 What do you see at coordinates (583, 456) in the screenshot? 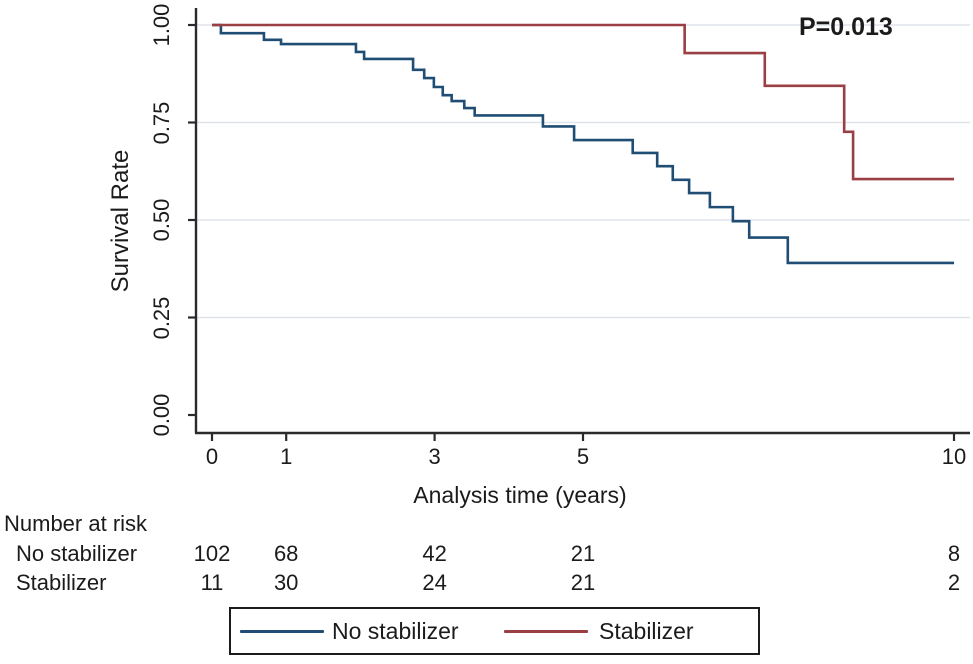
I see `x-tick-label-5: 5` at bounding box center [583, 456].